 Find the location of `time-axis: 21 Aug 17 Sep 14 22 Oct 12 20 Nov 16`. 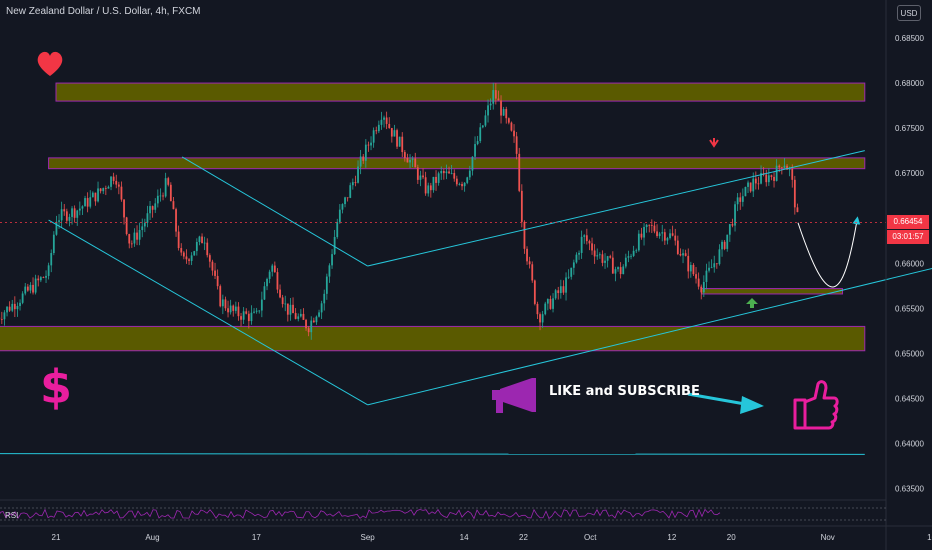

time-axis: 21 Aug 17 Sep 14 22 Oct 12 20 Nov 16 is located at coordinates (492, 537).